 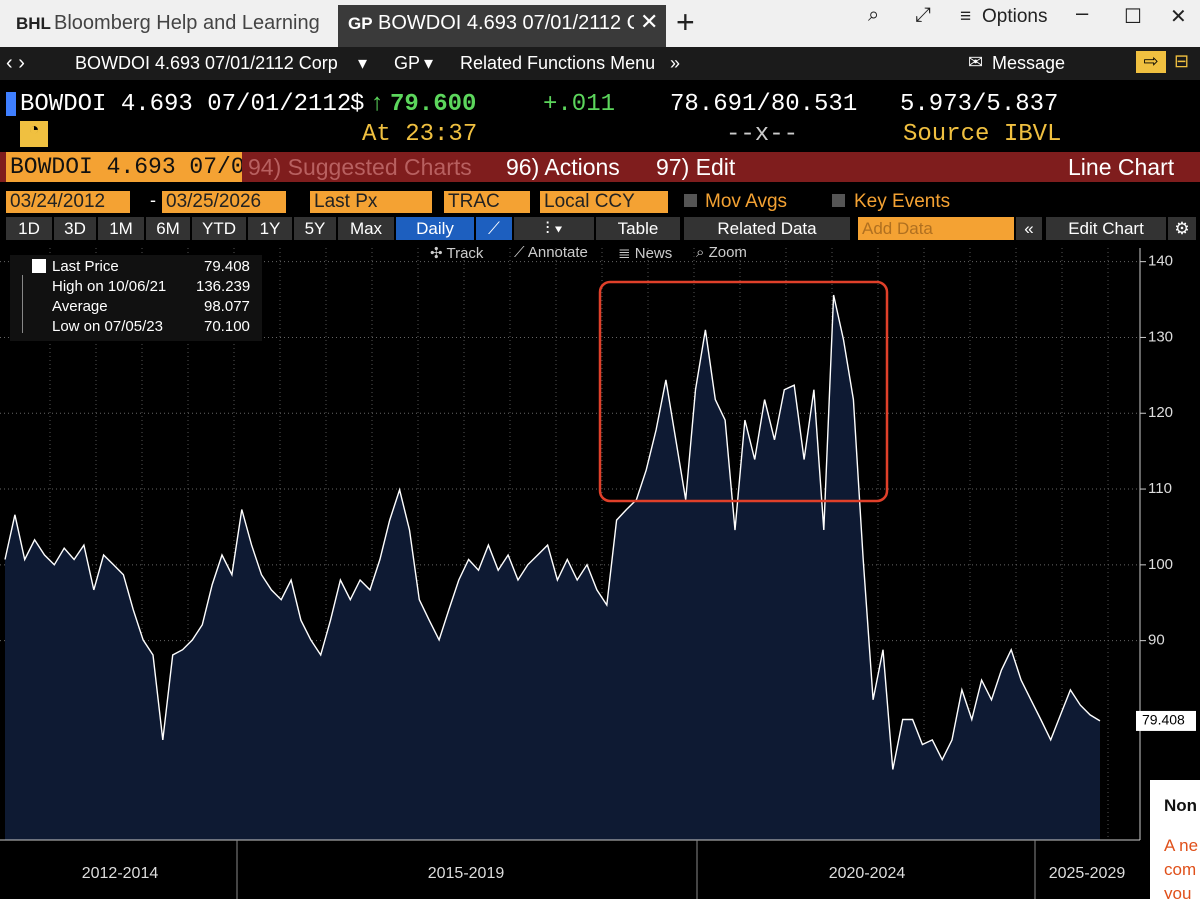 What do you see at coordinates (557, 252) in the screenshot?
I see `tool-label: Annotate` at bounding box center [557, 252].